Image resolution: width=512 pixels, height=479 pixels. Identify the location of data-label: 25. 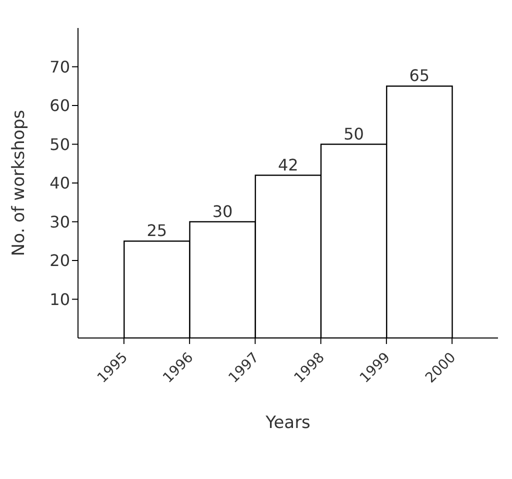
(157, 230).